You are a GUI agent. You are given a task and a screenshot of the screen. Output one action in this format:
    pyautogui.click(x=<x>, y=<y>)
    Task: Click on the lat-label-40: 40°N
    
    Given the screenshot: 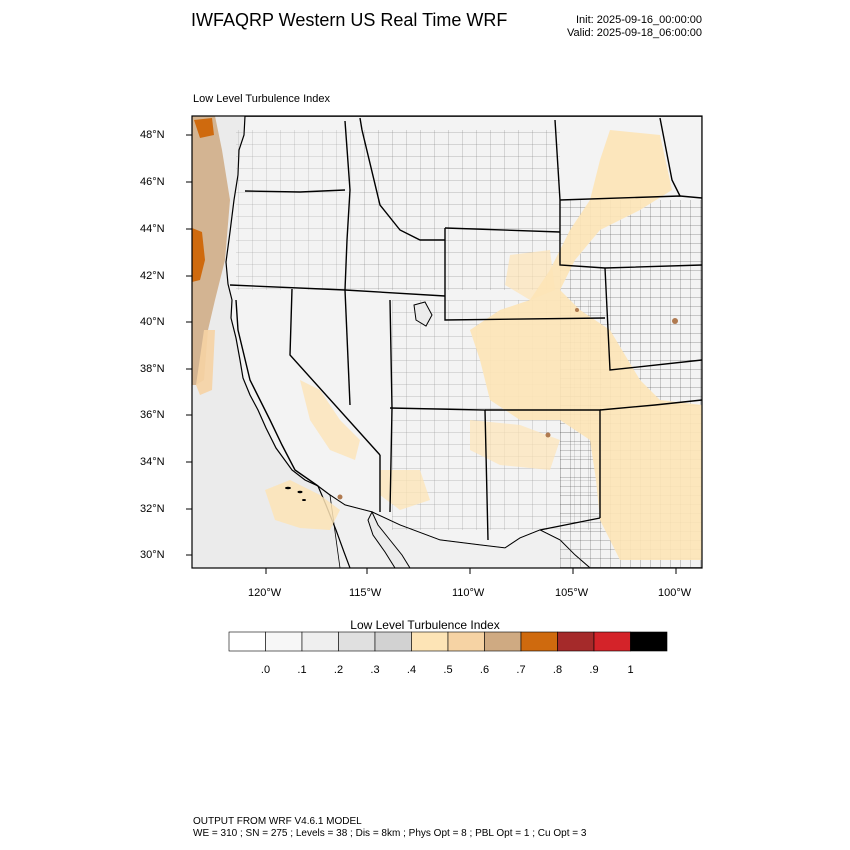 What is the action you would take?
    pyautogui.click(x=152, y=322)
    